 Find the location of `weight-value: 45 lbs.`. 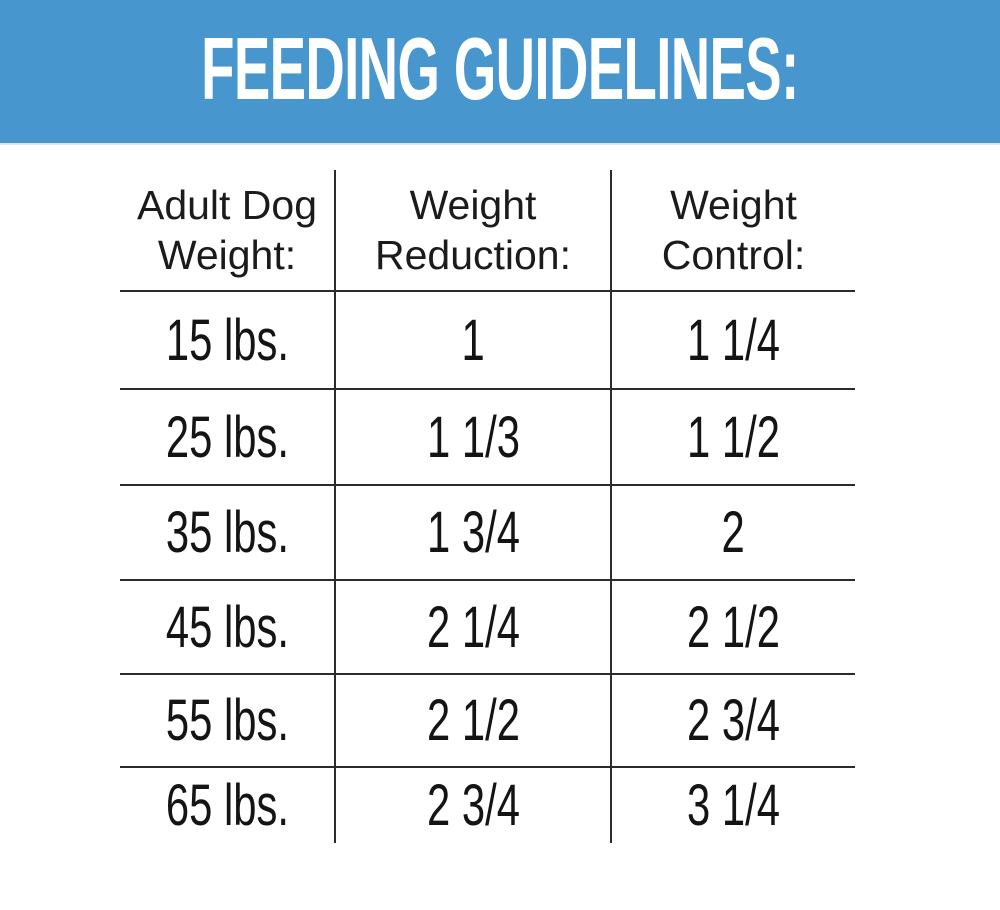

weight-value: 45 lbs. is located at coordinates (227, 627).